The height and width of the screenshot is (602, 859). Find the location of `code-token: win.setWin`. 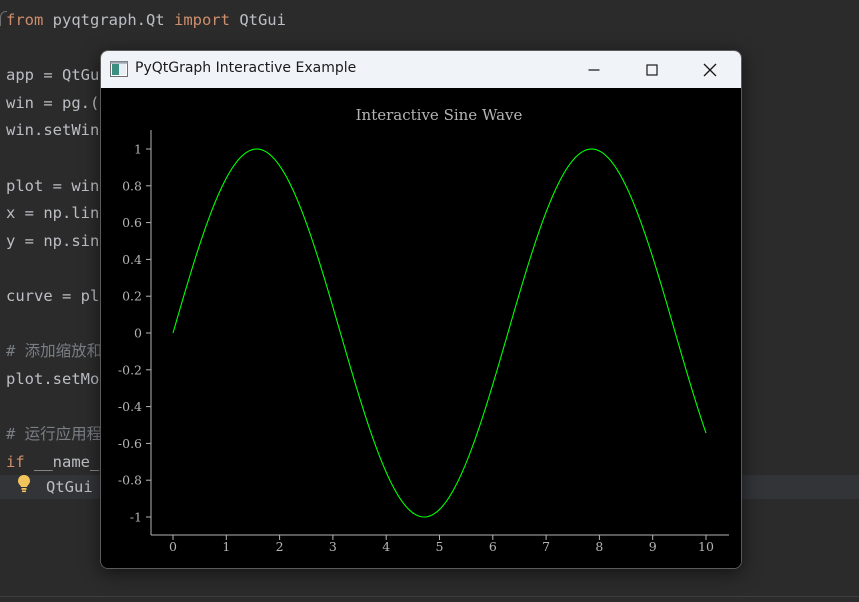

code-token: win.setWin is located at coordinates (53, 130).